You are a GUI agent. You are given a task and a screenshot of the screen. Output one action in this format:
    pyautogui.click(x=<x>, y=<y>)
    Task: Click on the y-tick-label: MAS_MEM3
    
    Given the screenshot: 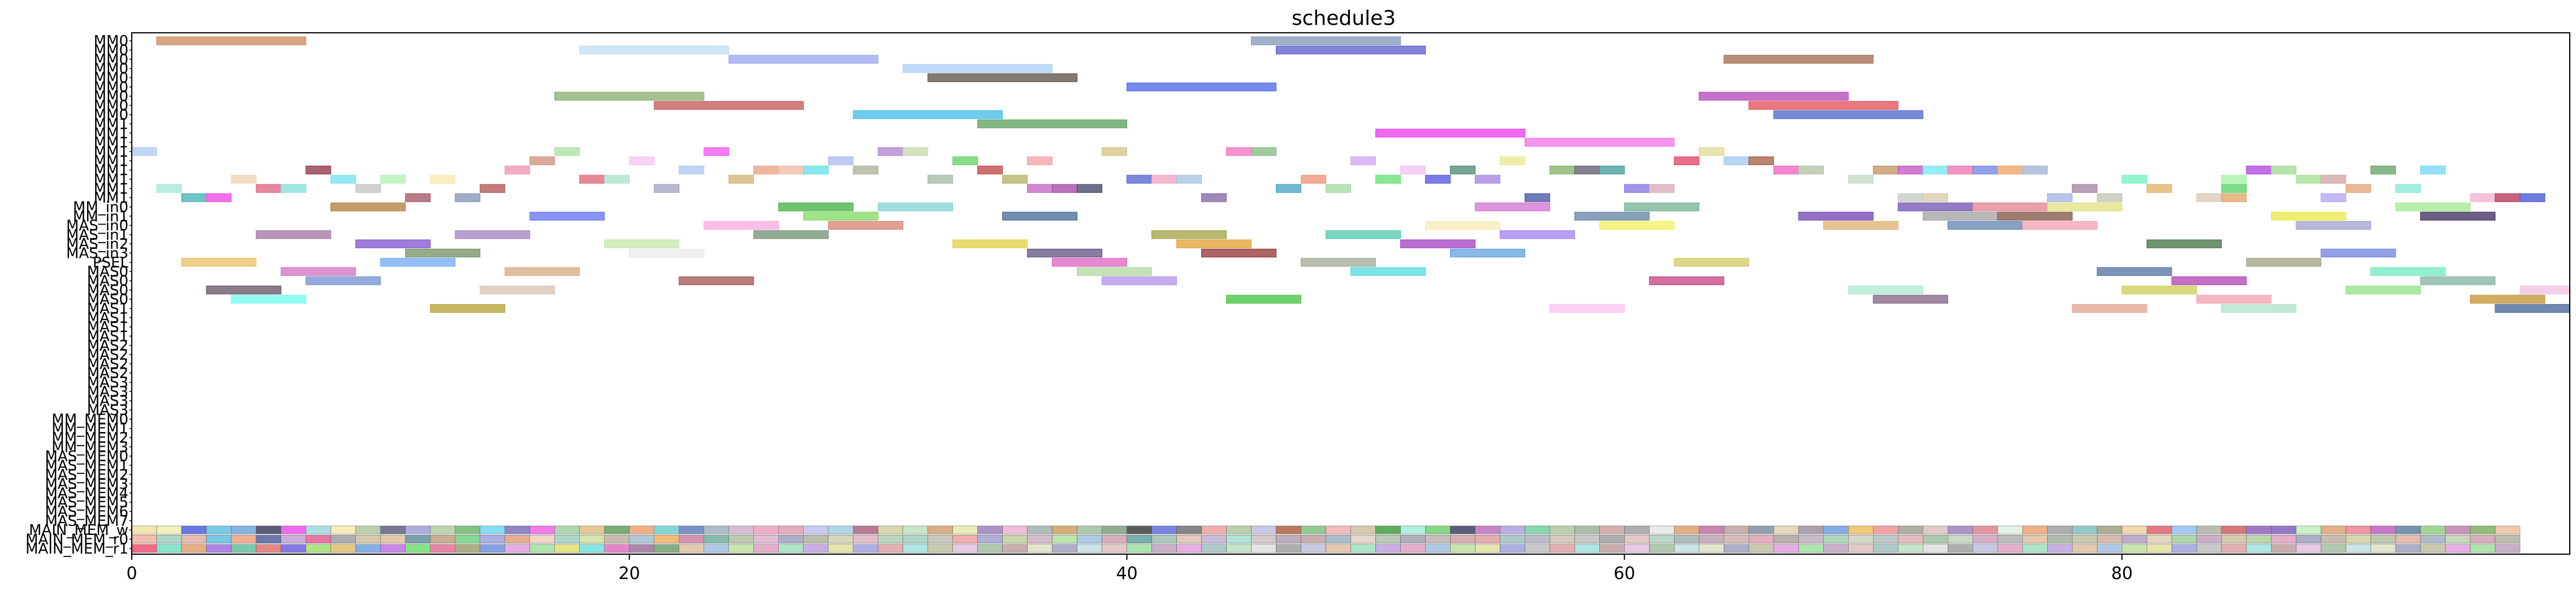 What is the action you would take?
    pyautogui.click(x=87, y=484)
    